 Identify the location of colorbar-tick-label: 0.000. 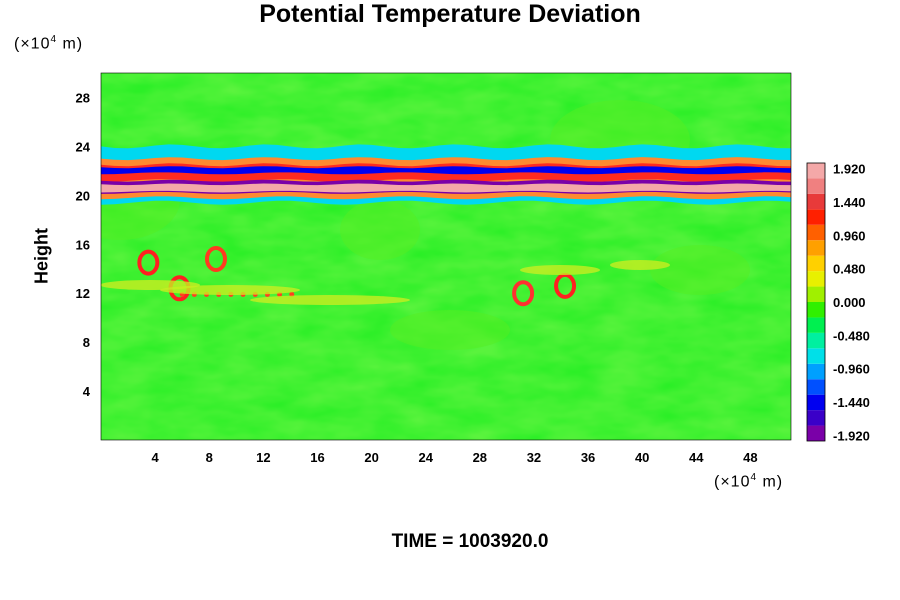
(849, 302).